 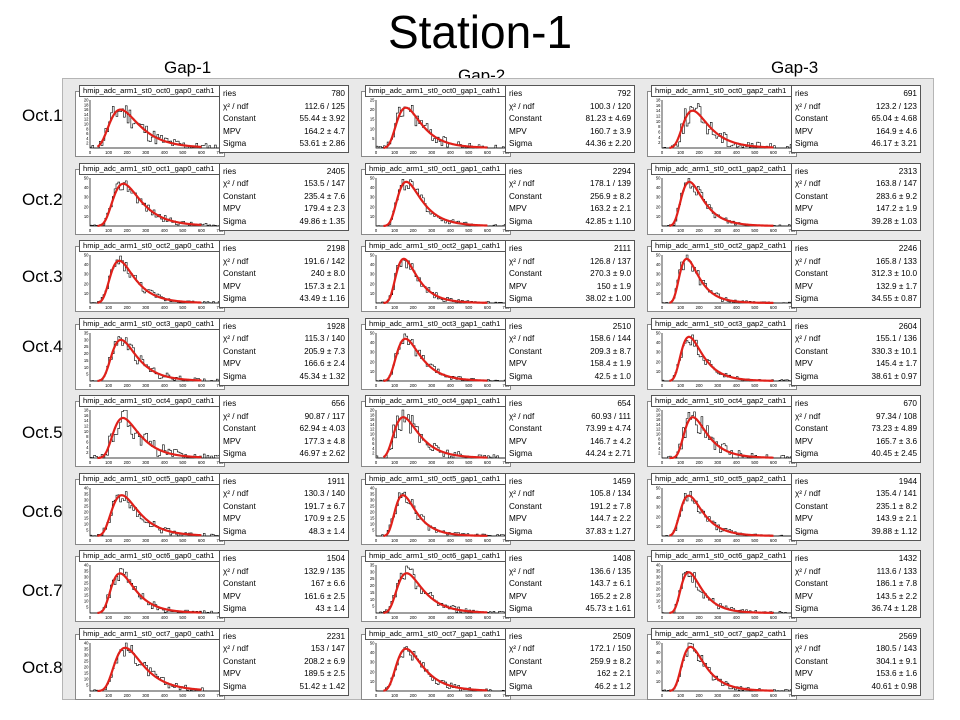 What do you see at coordinates (730, 168) in the screenshot?
I see `histogram-title: hmip_adc_arm1_st0_oct1_gap2_cath1` at bounding box center [730, 168].